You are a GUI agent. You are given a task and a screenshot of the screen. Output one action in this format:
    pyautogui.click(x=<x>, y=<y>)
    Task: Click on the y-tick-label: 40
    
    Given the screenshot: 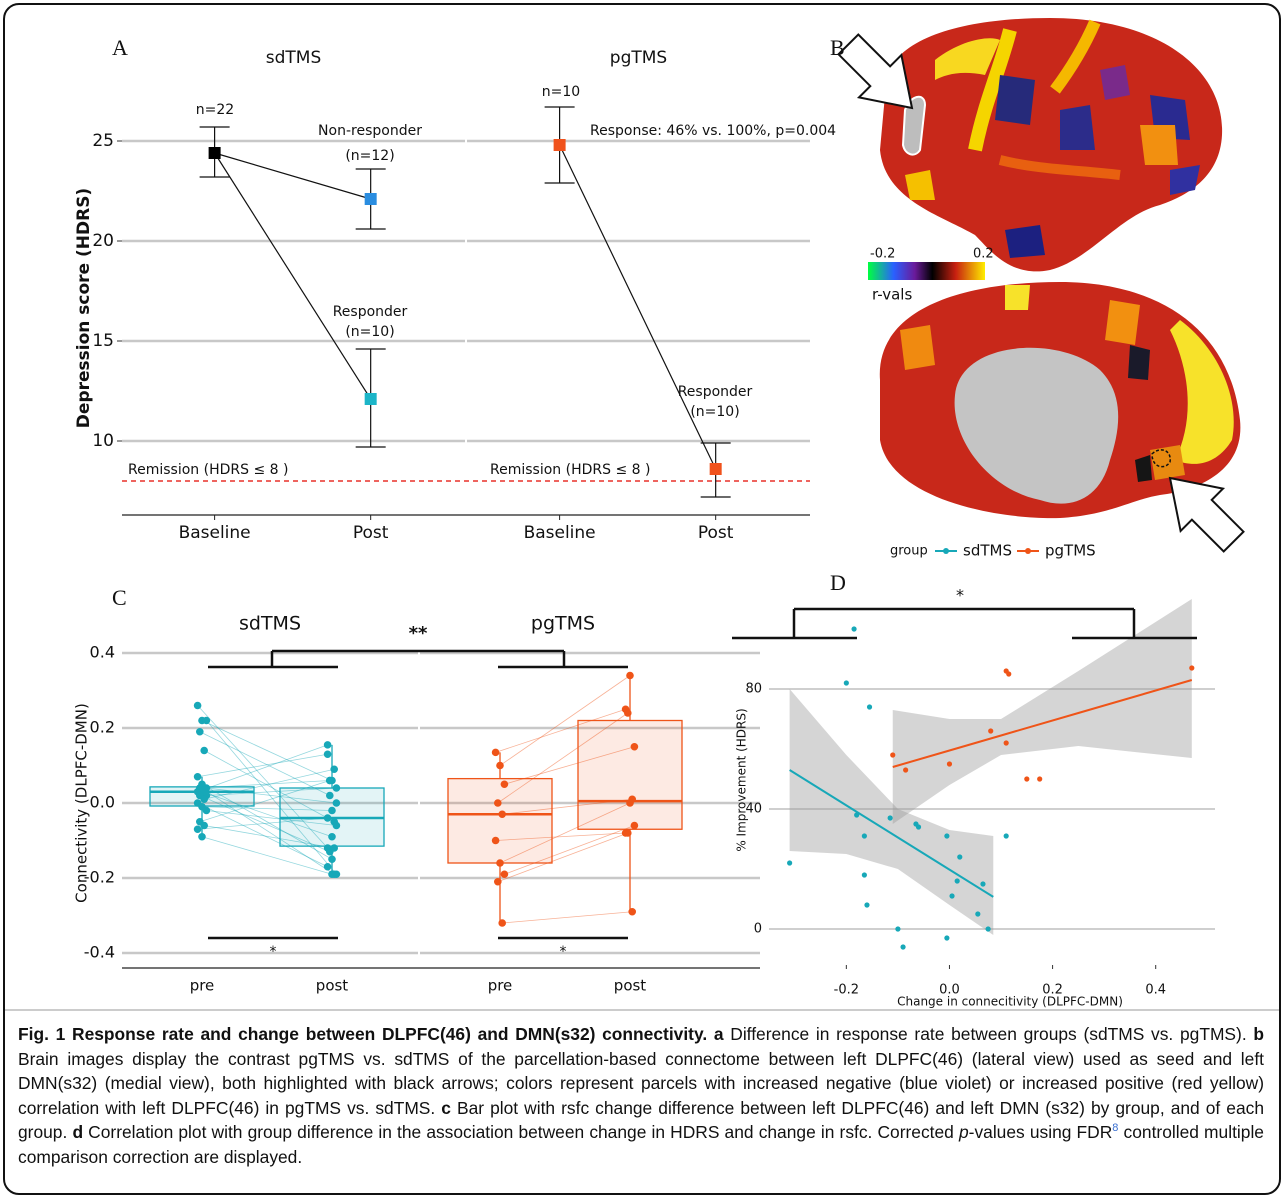 What is the action you would take?
    pyautogui.click(x=753, y=809)
    